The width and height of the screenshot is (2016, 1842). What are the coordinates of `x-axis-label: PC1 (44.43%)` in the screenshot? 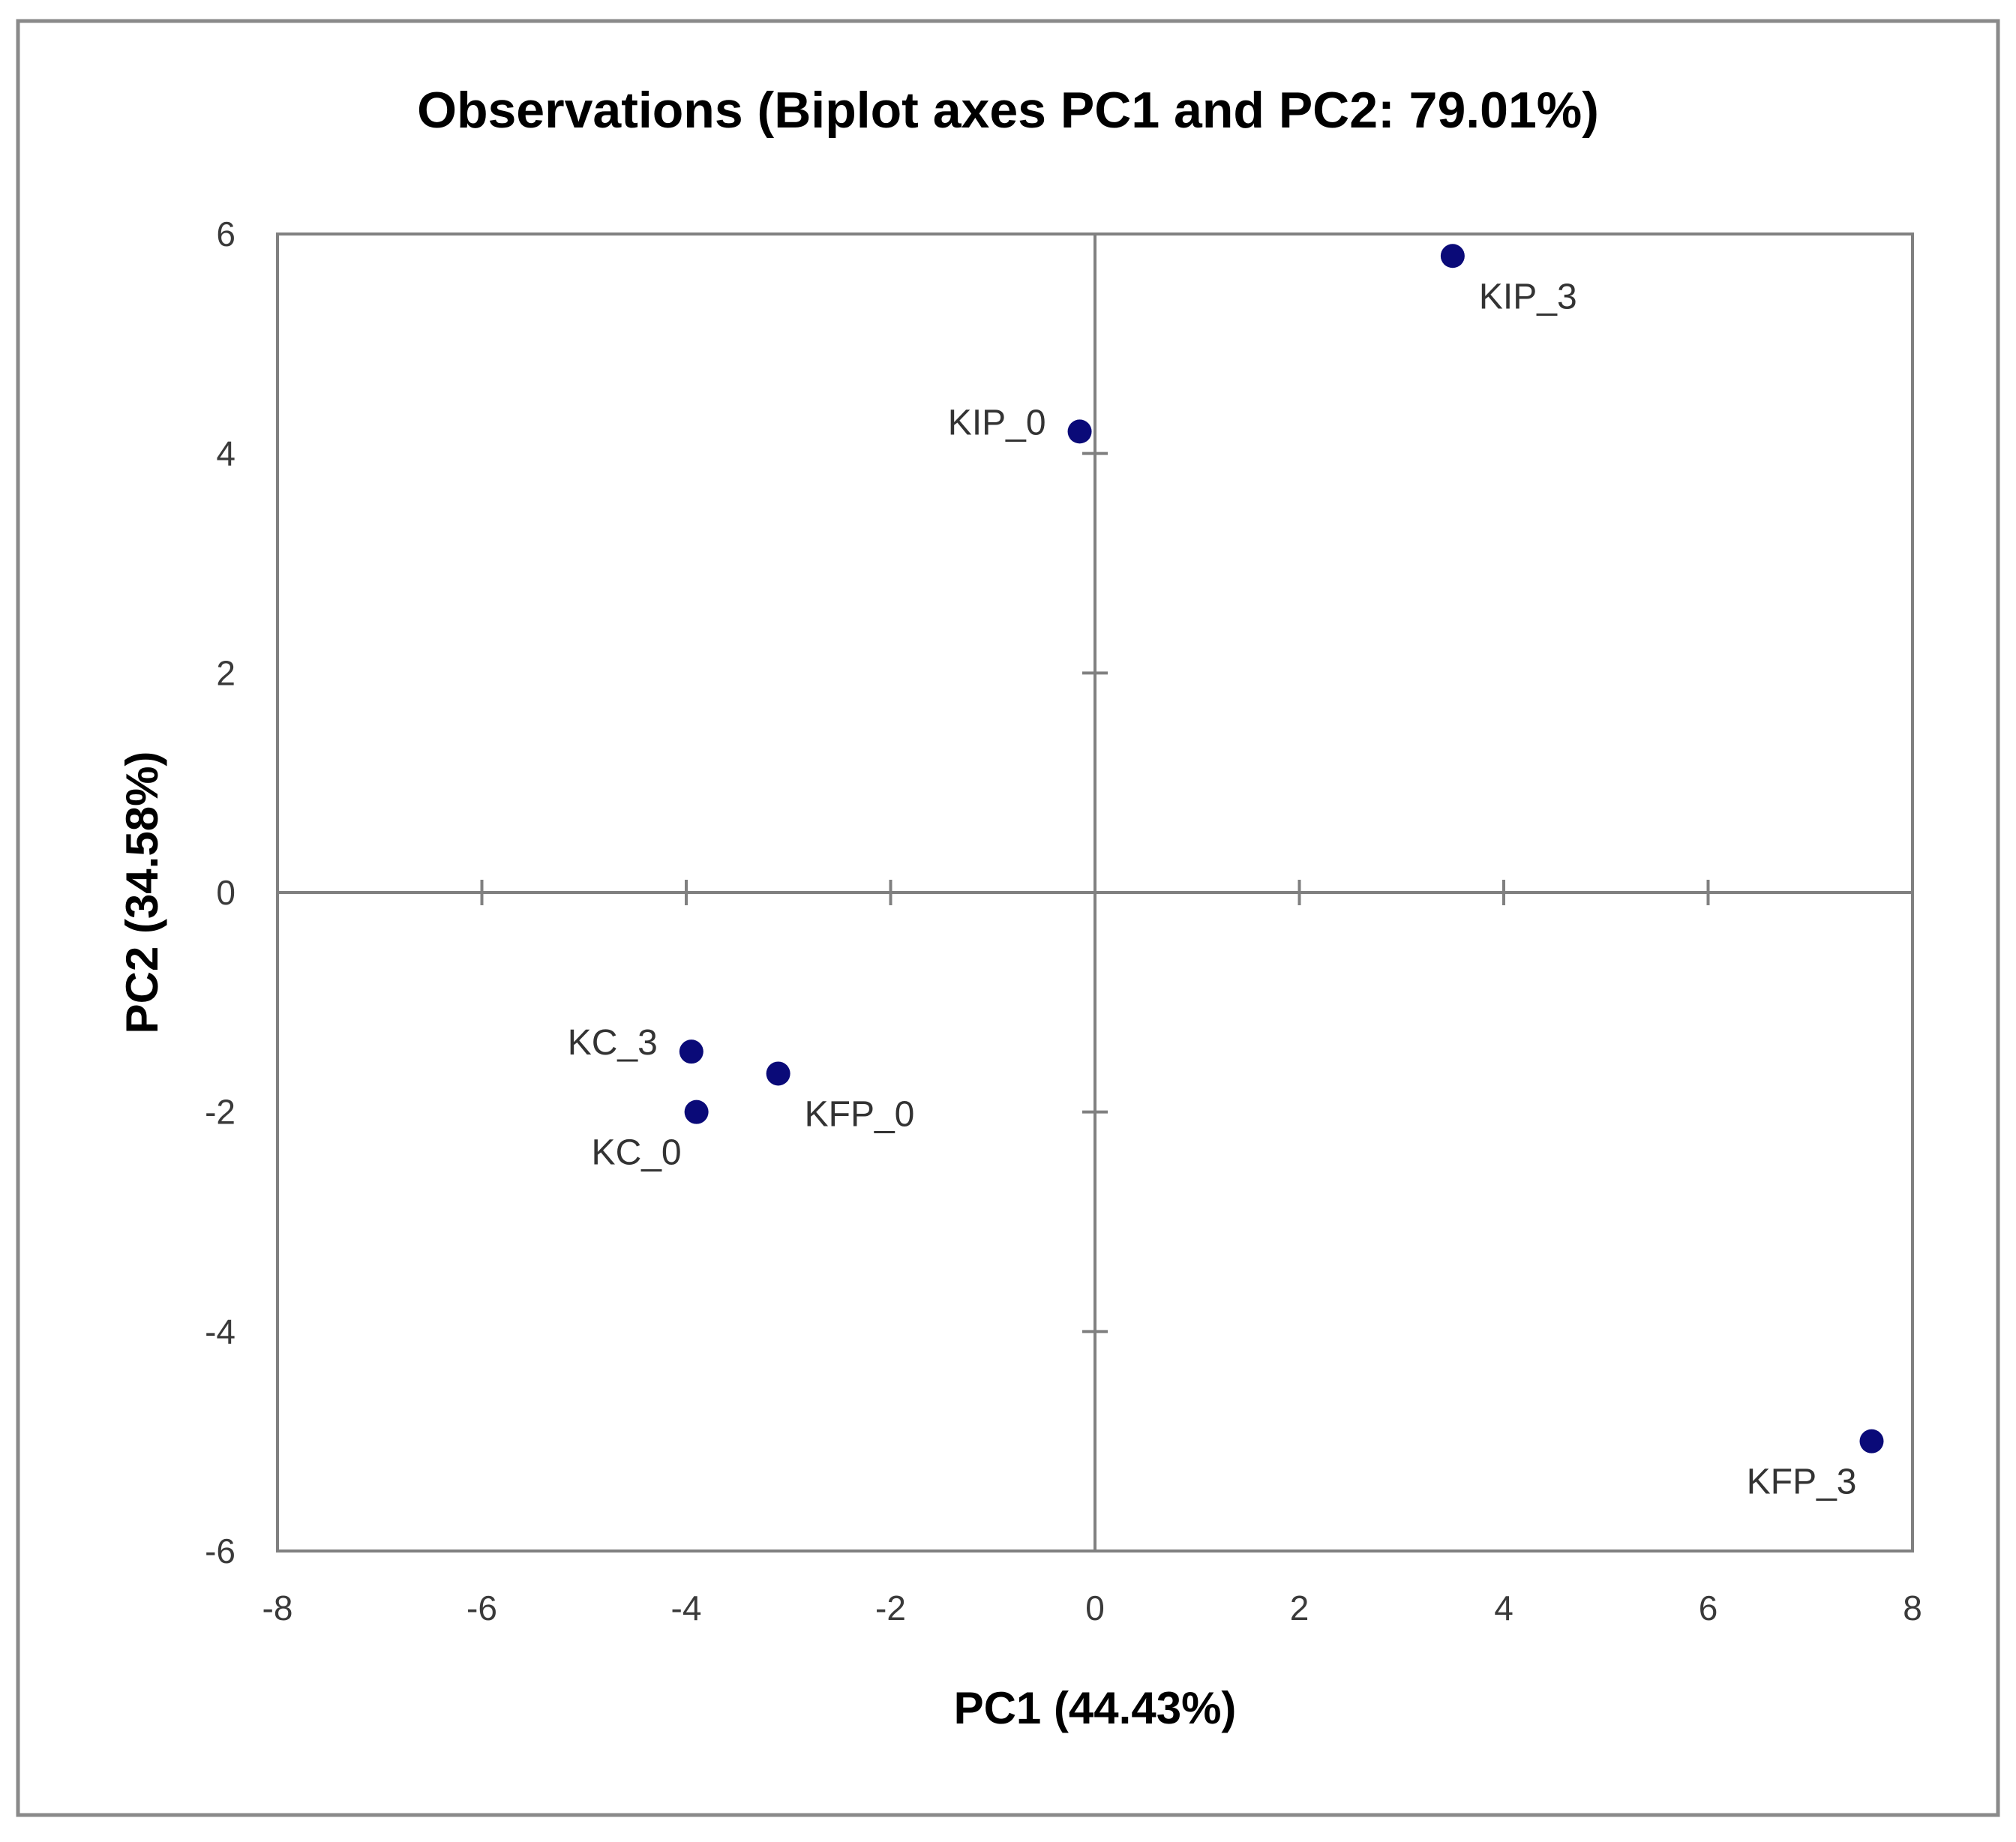 It's located at (1095, 1708).